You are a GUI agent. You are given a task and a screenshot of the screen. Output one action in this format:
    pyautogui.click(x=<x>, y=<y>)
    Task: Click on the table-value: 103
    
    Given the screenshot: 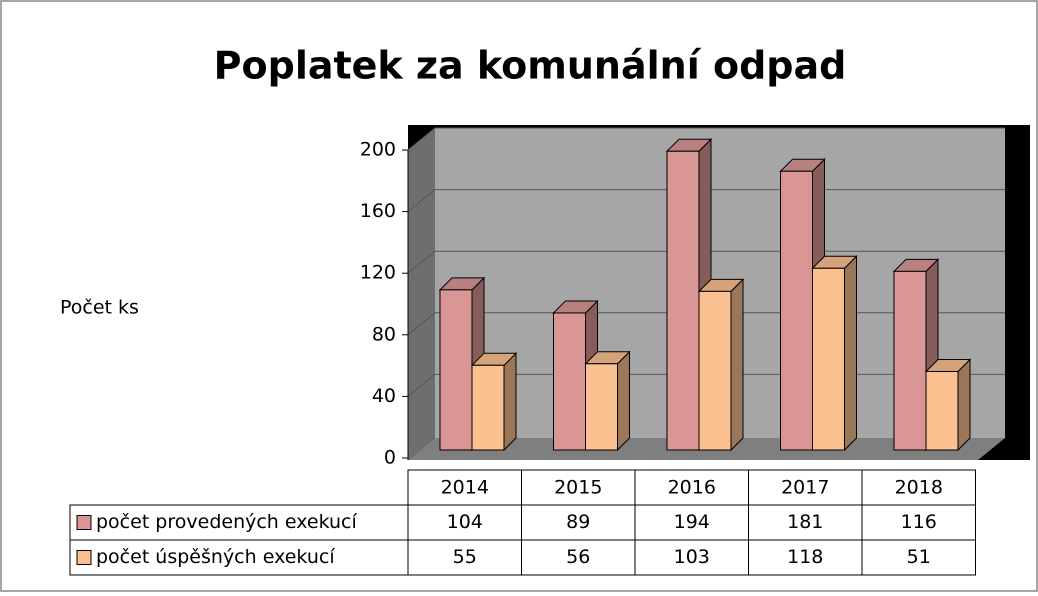 What is the action you would take?
    pyautogui.click(x=692, y=557)
    